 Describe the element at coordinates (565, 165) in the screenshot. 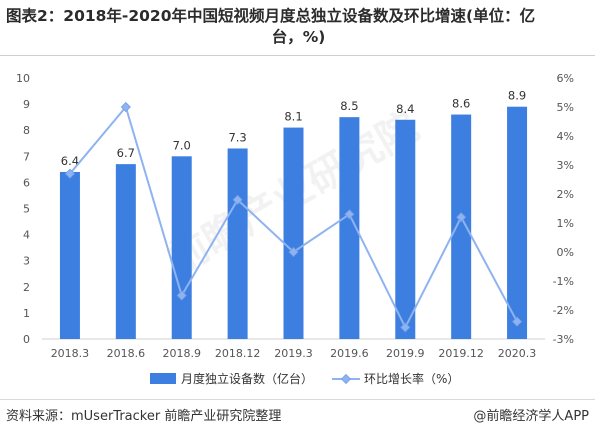

I see `y-right-tick-label: 3%` at that location.